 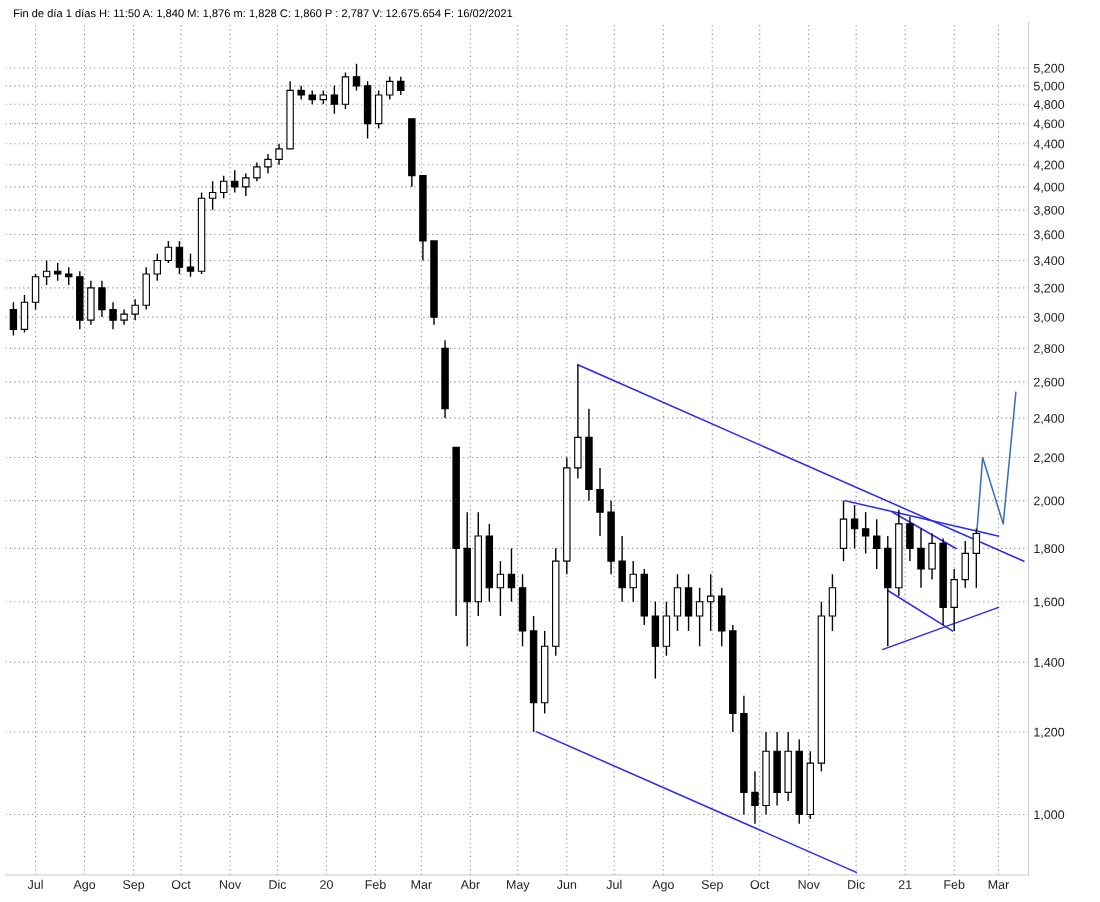 What do you see at coordinates (1049, 733) in the screenshot?
I see `y-tick-label: 1,200` at bounding box center [1049, 733].